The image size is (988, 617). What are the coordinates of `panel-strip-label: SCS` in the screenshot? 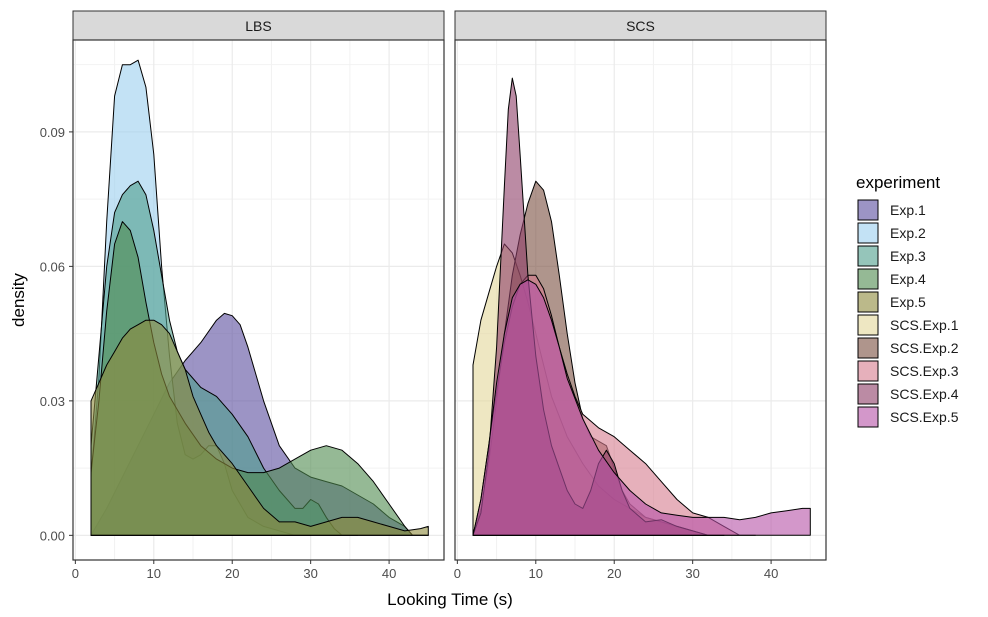 It's located at (640, 26).